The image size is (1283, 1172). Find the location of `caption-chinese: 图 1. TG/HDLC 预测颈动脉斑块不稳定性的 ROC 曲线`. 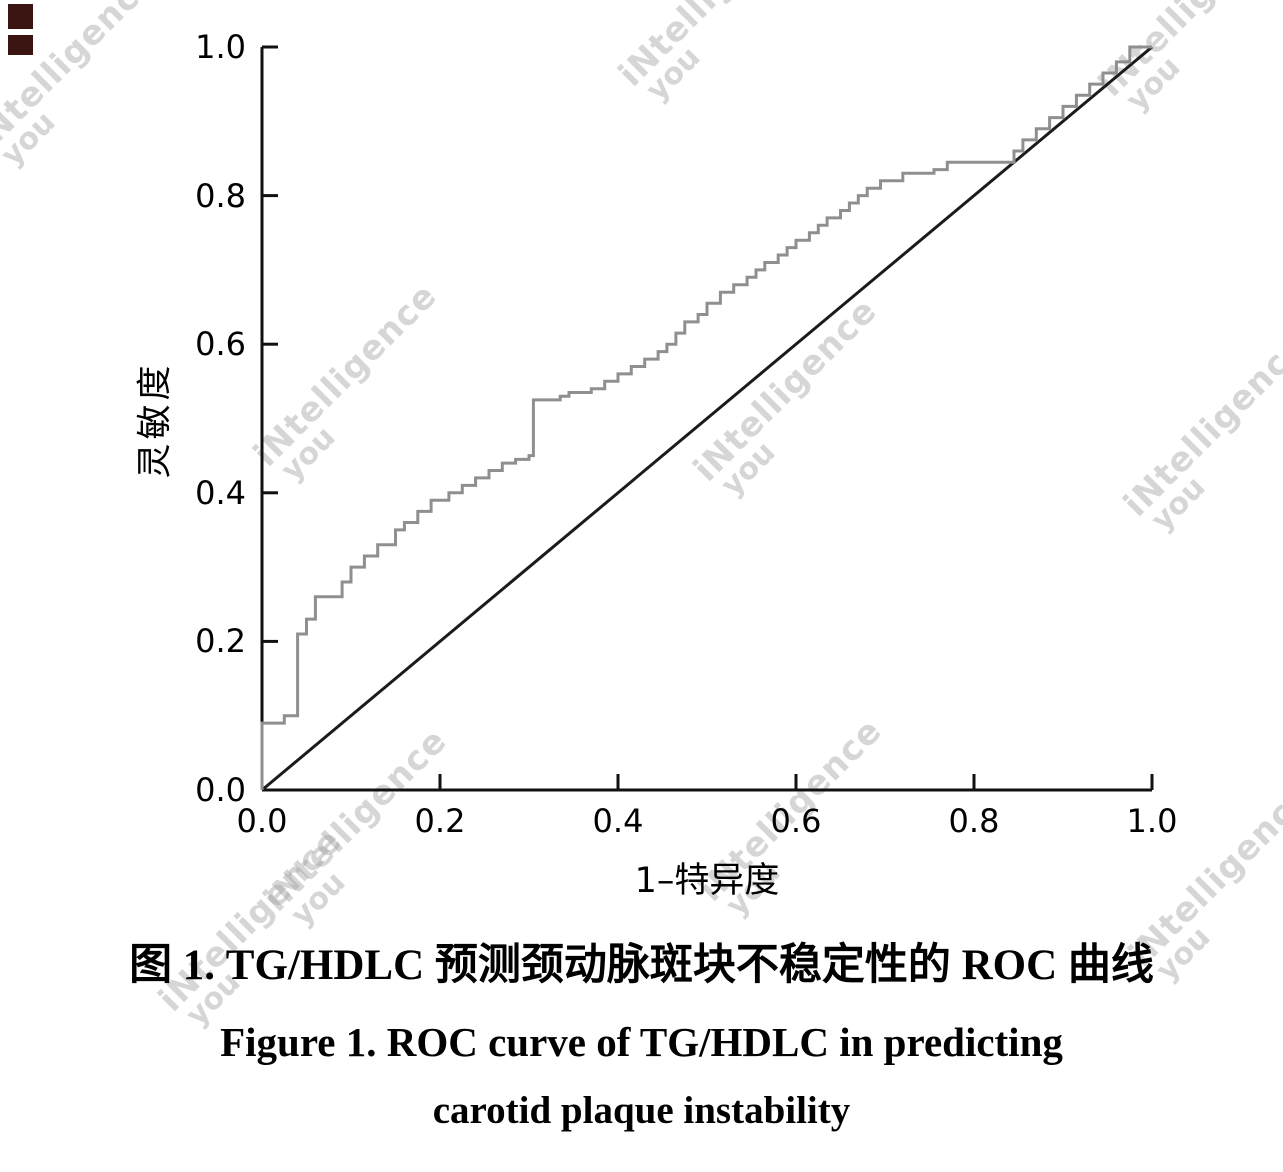

caption-chinese: 图 1. TG/HDLC 预测颈动脉斑块不稳定性的 ROC 曲线 is located at coordinates (641, 965).